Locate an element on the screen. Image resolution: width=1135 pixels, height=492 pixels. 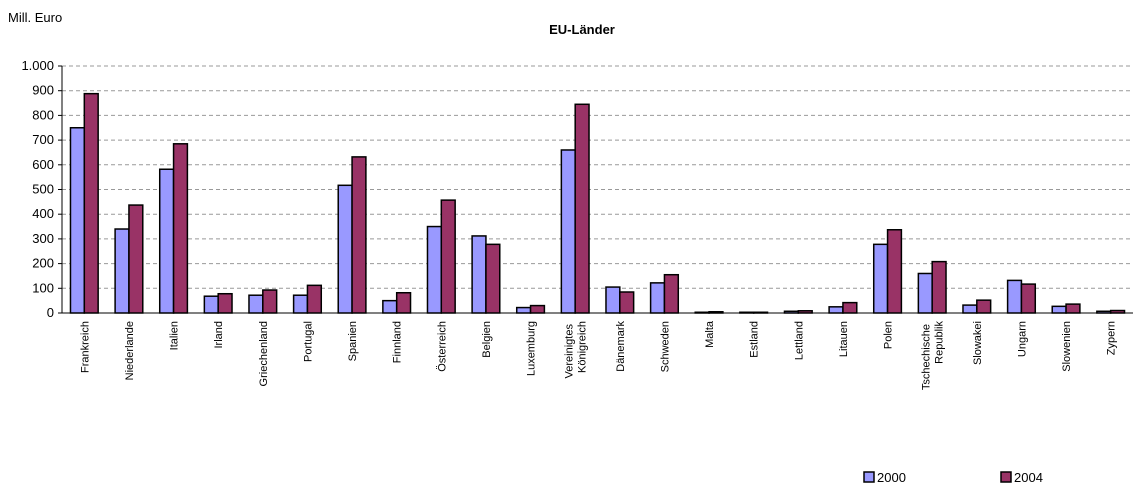
y-tick-label: 300 is located at coordinates (43, 238).